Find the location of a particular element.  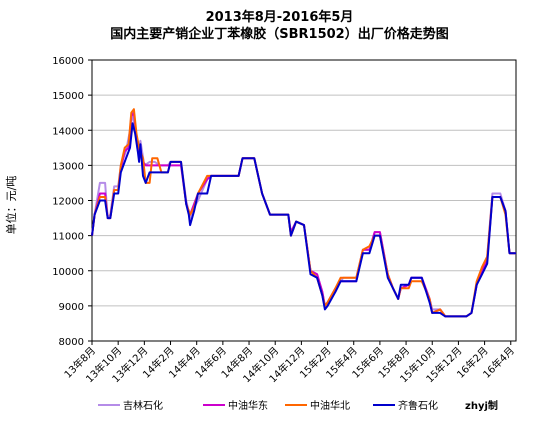

chart-title-line1: 2013年8月-2016年5月 is located at coordinates (279, 17).